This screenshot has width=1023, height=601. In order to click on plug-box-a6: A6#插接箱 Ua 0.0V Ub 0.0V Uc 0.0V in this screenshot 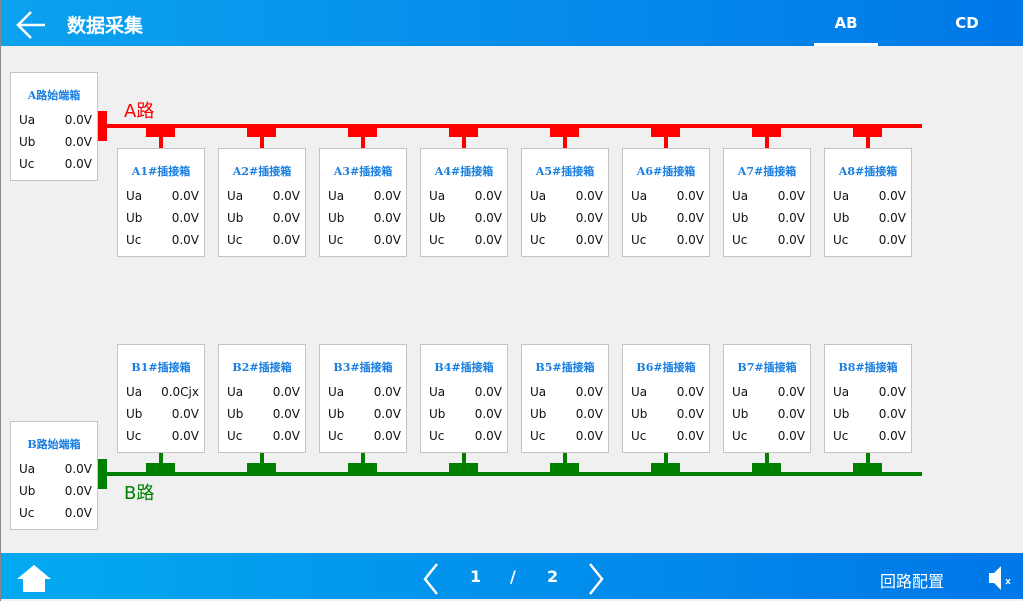, I will do `click(666, 202)`.